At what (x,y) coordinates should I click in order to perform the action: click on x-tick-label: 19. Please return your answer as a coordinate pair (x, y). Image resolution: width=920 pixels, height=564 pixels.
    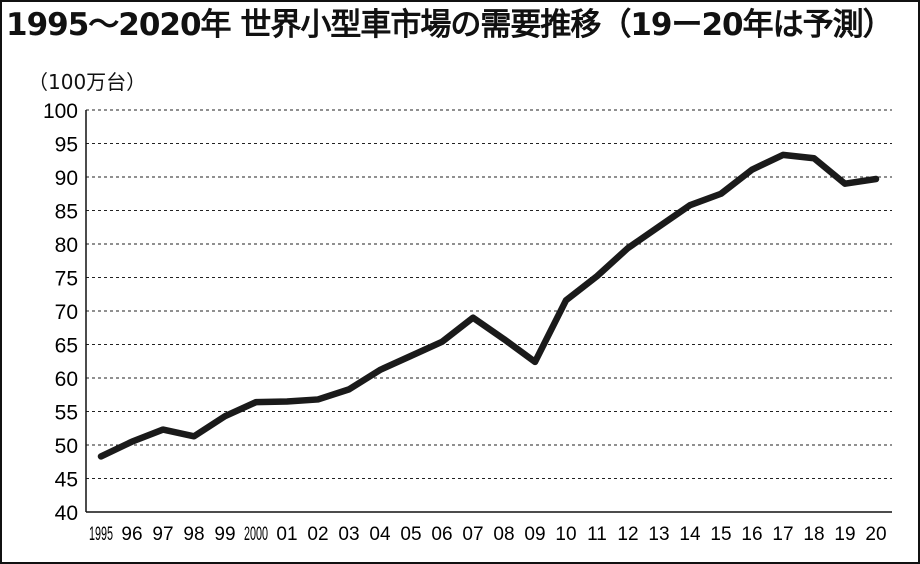
    Looking at the image, I should click on (844, 534).